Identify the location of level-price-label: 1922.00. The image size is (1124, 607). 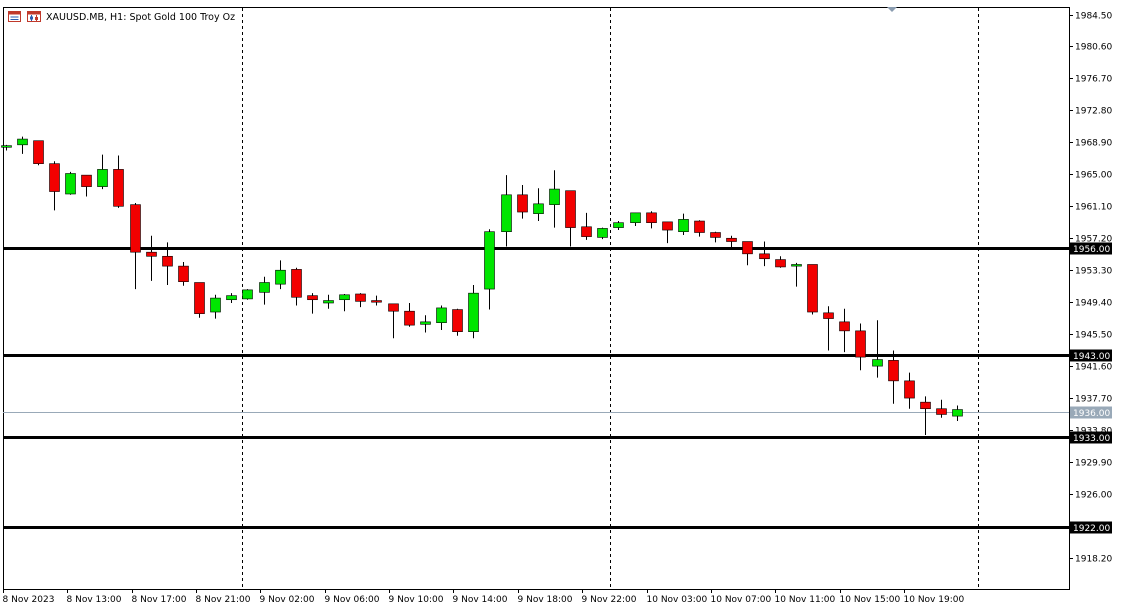
(1091, 529).